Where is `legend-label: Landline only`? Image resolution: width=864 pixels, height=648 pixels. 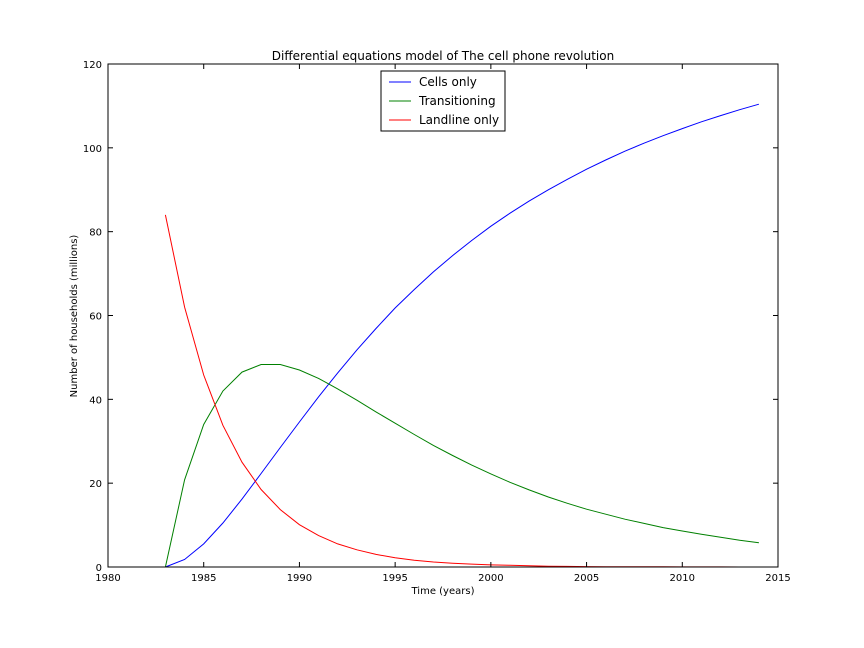
legend-label: Landline only is located at coordinates (459, 120).